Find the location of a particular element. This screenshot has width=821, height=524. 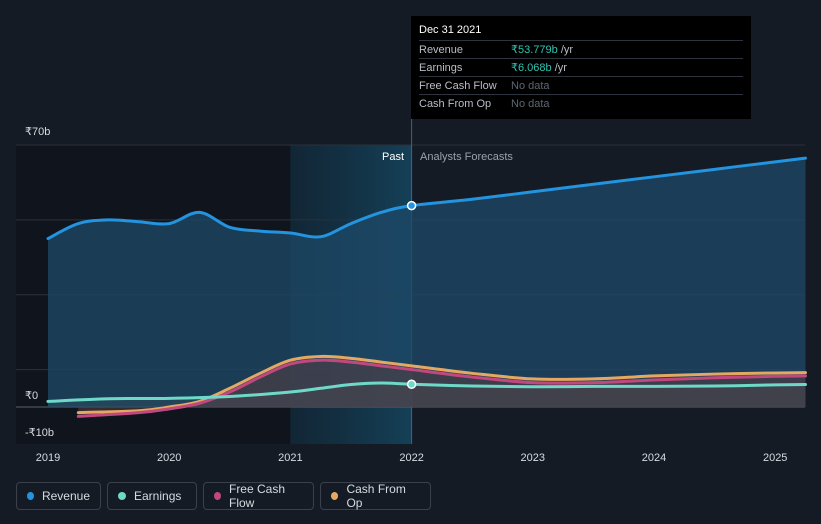

legend-label: Earnings is located at coordinates (158, 496).